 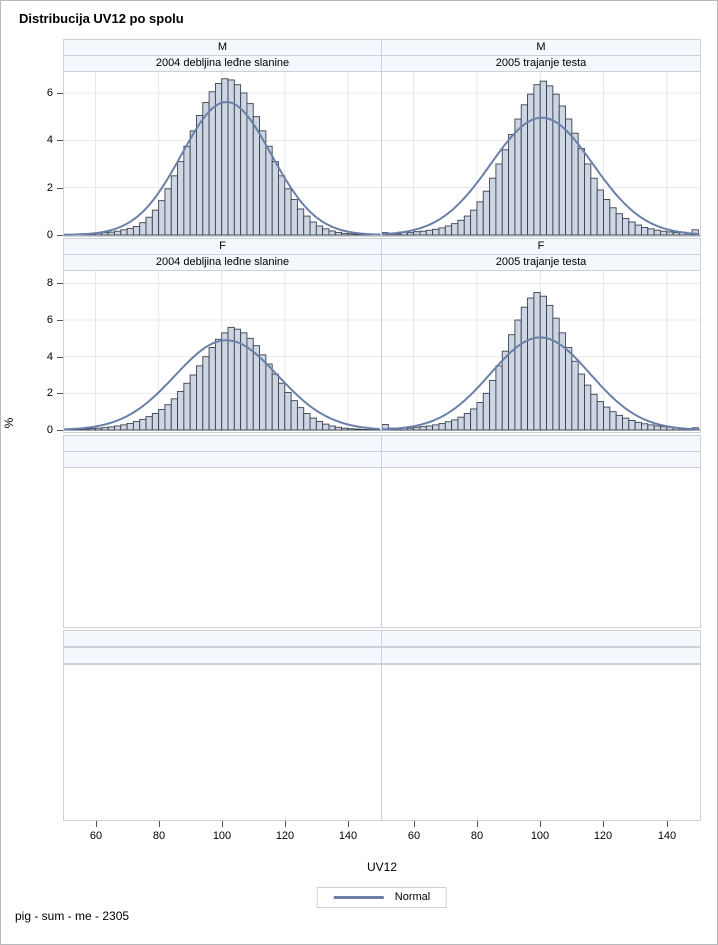 What do you see at coordinates (49, 235) in the screenshot?
I see `y-tick-label: 0` at bounding box center [49, 235].